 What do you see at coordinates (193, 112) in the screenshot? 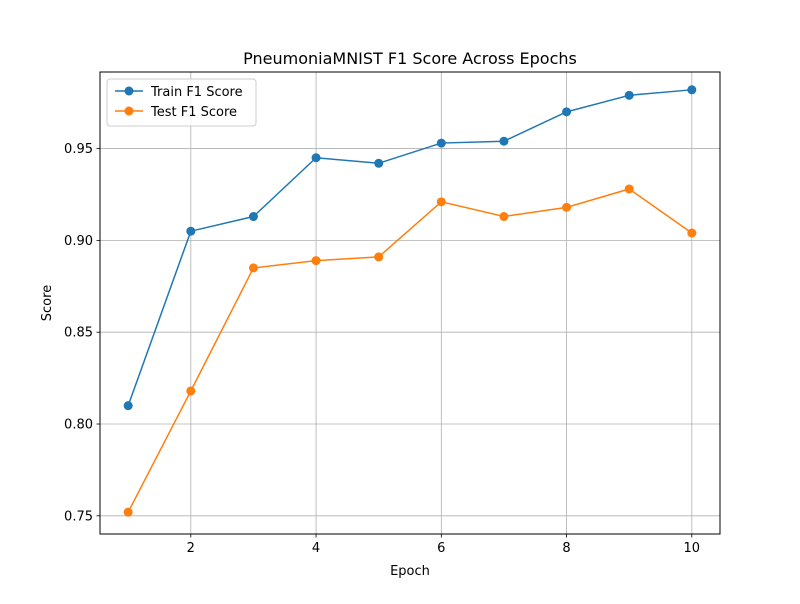
I see `legend-label-test: Test F1 Score` at bounding box center [193, 112].